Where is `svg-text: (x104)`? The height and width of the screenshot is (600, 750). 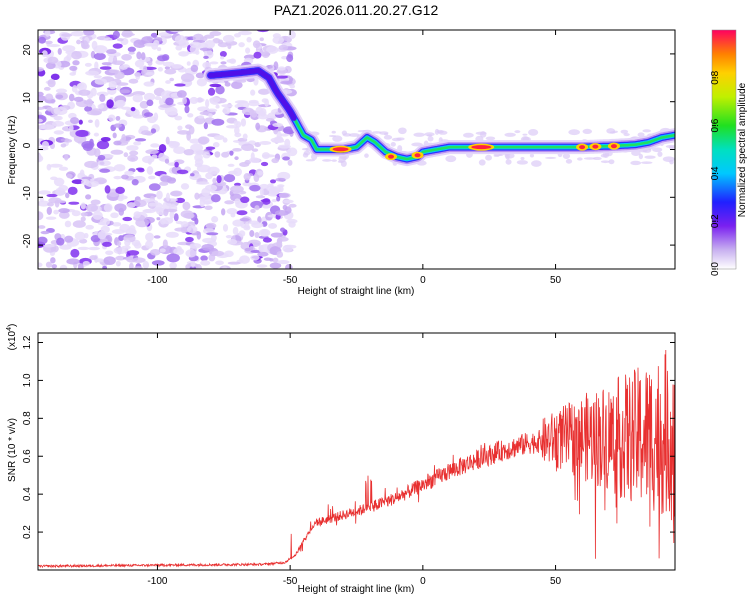 svg-text: (x104) is located at coordinates (12, 337).